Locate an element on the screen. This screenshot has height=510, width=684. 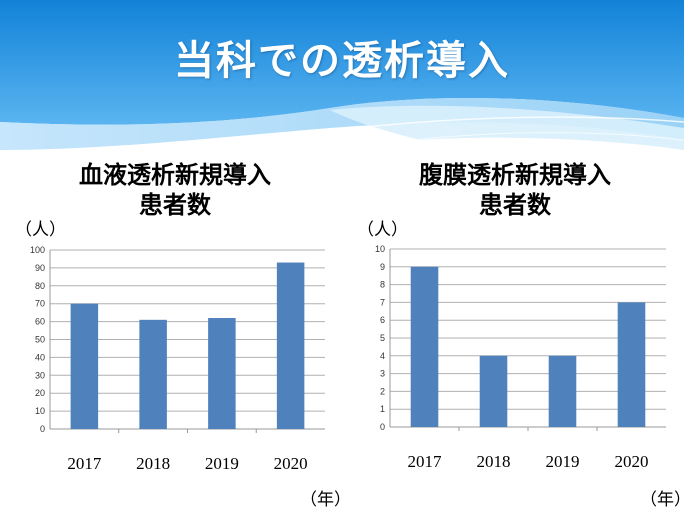
y-unit-label-peritoneal: （人） is located at coordinates (382, 230).